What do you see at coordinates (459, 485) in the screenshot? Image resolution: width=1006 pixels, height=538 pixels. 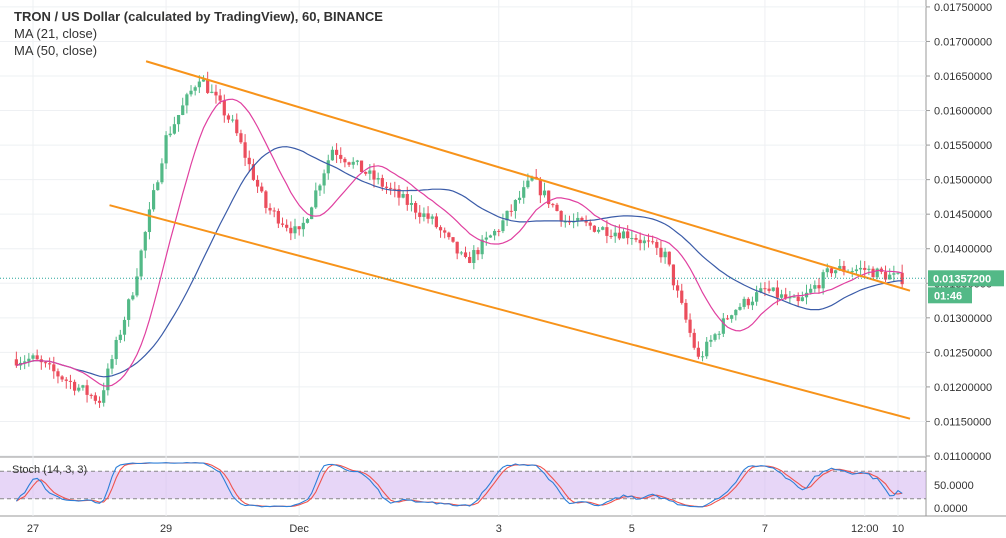 I see `stoch-k-line` at bounding box center [459, 485].